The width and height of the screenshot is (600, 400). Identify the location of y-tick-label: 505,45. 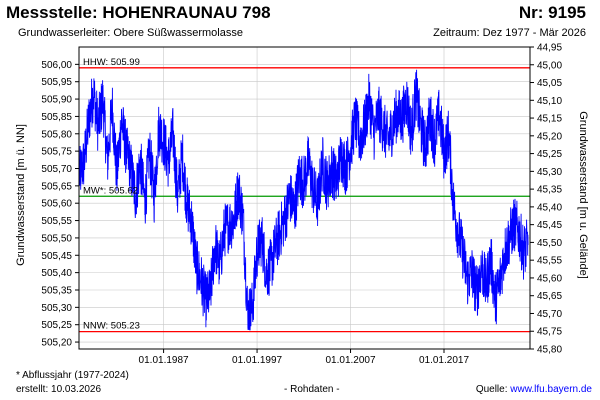
(56, 256).